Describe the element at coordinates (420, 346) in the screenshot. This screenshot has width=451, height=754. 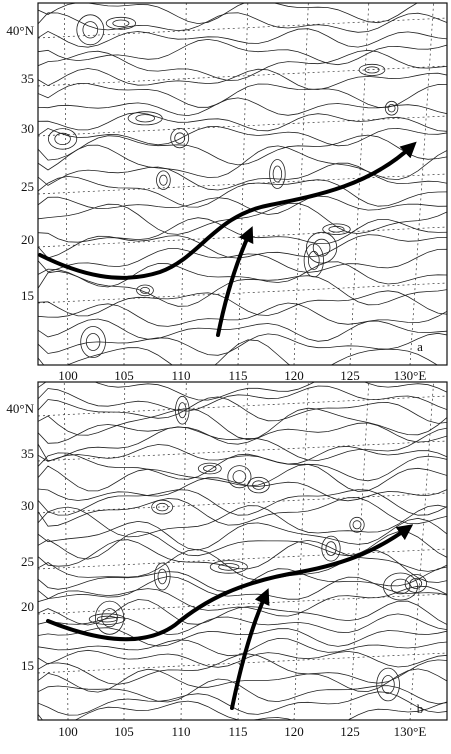
I see `panel-label: a` at that location.